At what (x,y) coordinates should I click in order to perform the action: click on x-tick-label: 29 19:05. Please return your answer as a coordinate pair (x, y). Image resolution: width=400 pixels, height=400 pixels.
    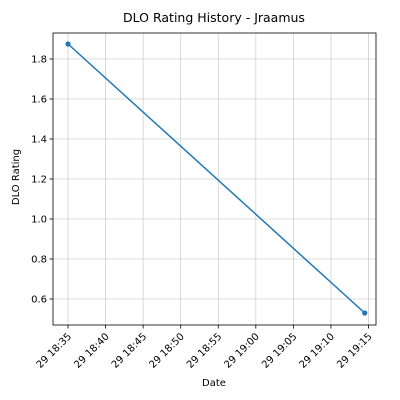
    Looking at the image, I should click on (279, 350).